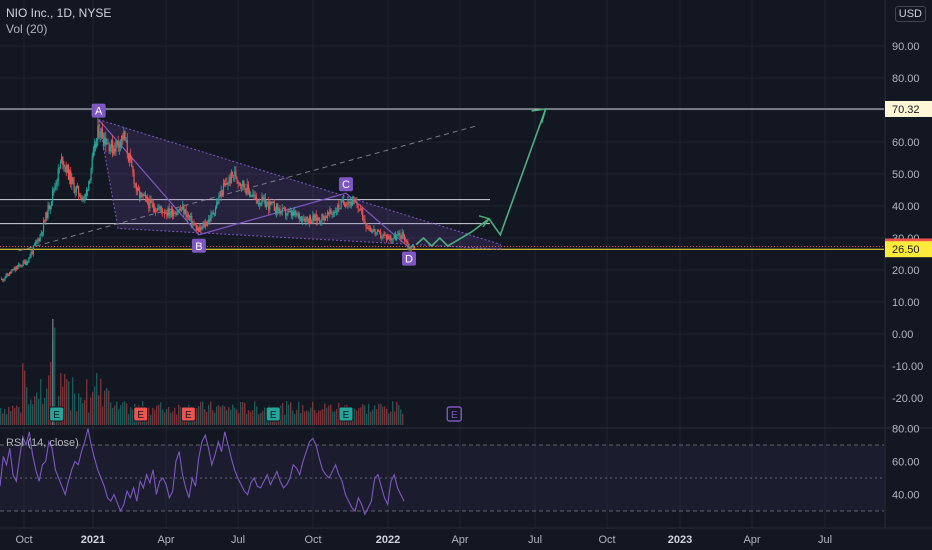 The height and width of the screenshot is (550, 932). What do you see at coordinates (98, 110) in the screenshot?
I see `pattern-point-badge` at bounding box center [98, 110].